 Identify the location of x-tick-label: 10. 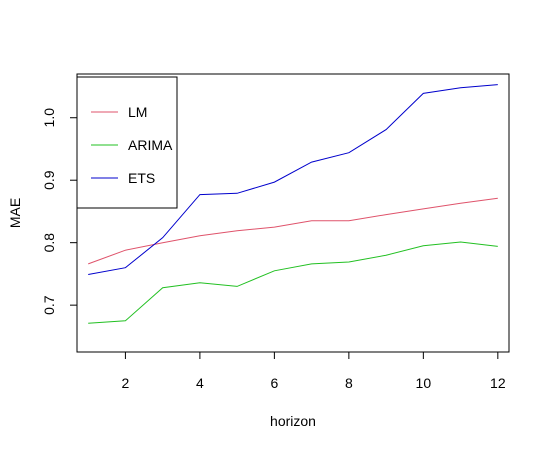
(424, 383).